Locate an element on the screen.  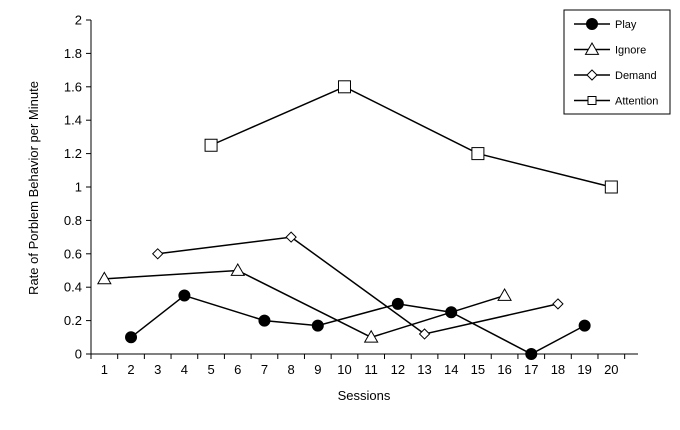
x-axis-label: Sessions is located at coordinates (364, 395).